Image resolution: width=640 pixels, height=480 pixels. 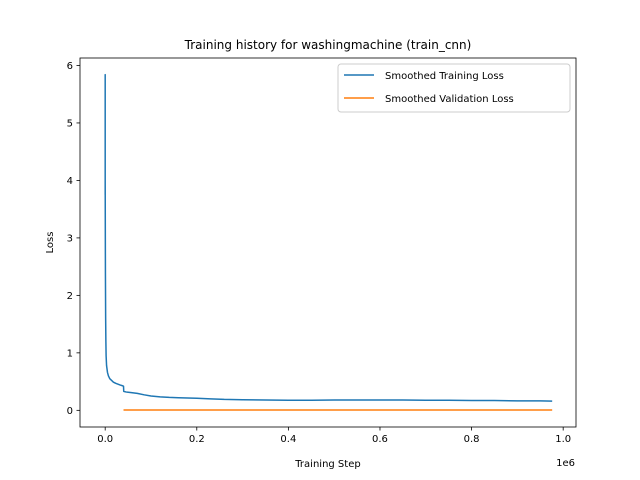 What do you see at coordinates (472, 439) in the screenshot?
I see `x-tick-label: 0.8` at bounding box center [472, 439].